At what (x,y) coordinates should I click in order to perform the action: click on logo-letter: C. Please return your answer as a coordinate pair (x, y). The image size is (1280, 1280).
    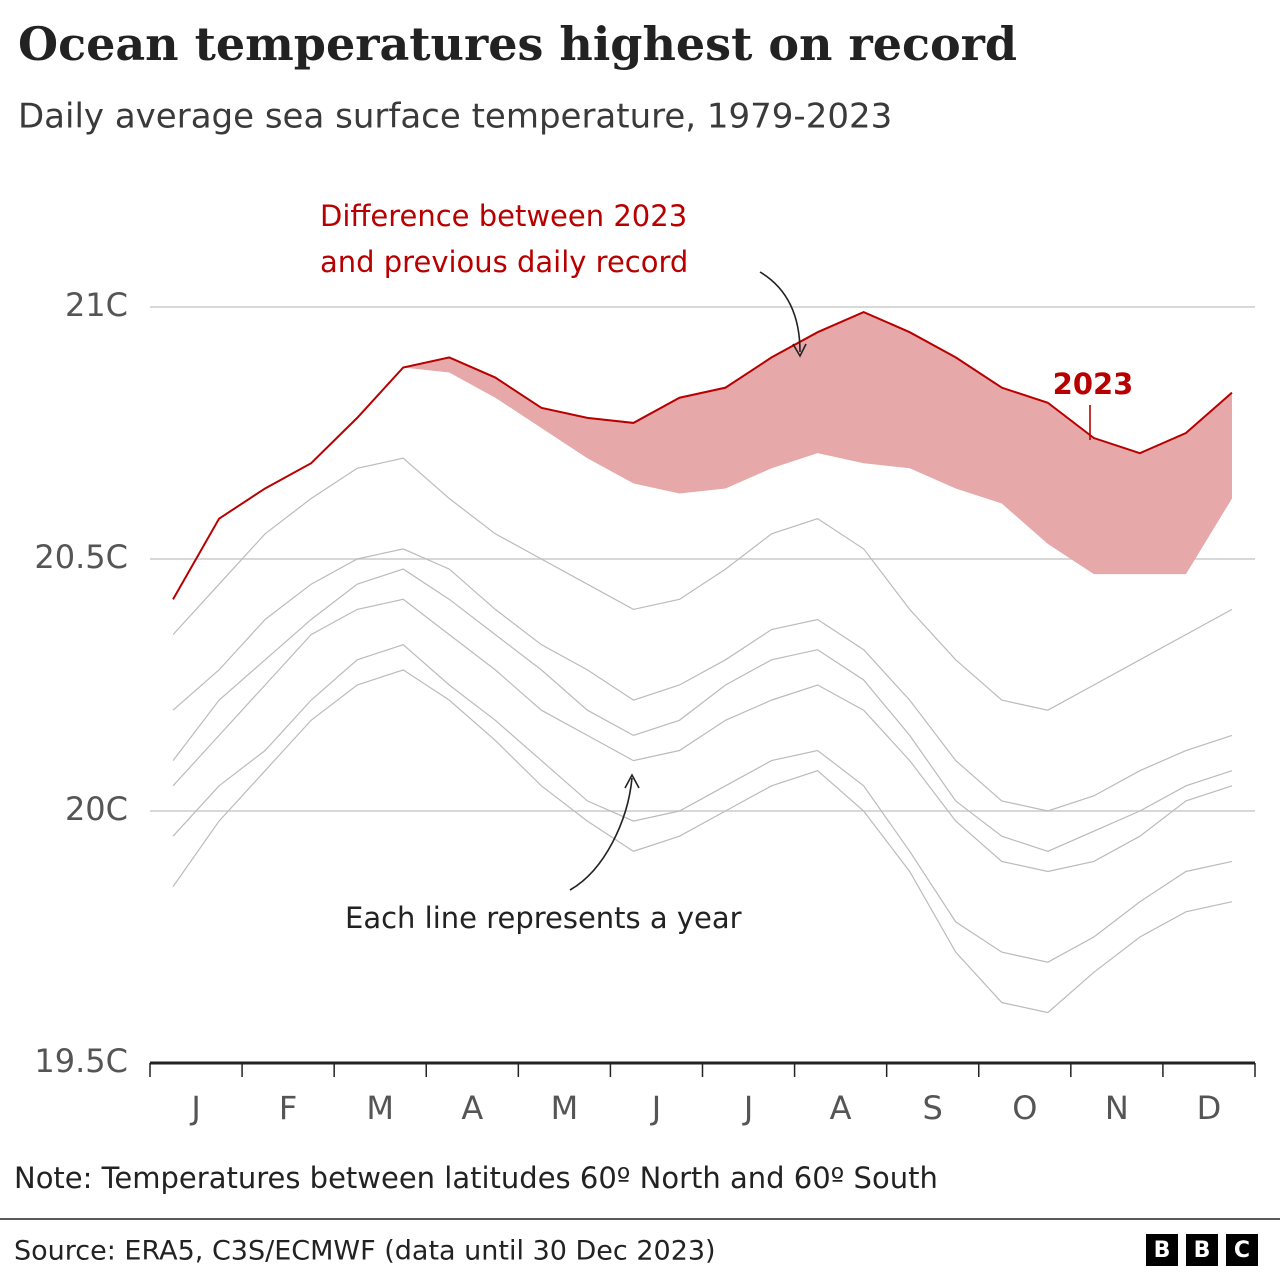
    Looking at the image, I should click on (1242, 1250).